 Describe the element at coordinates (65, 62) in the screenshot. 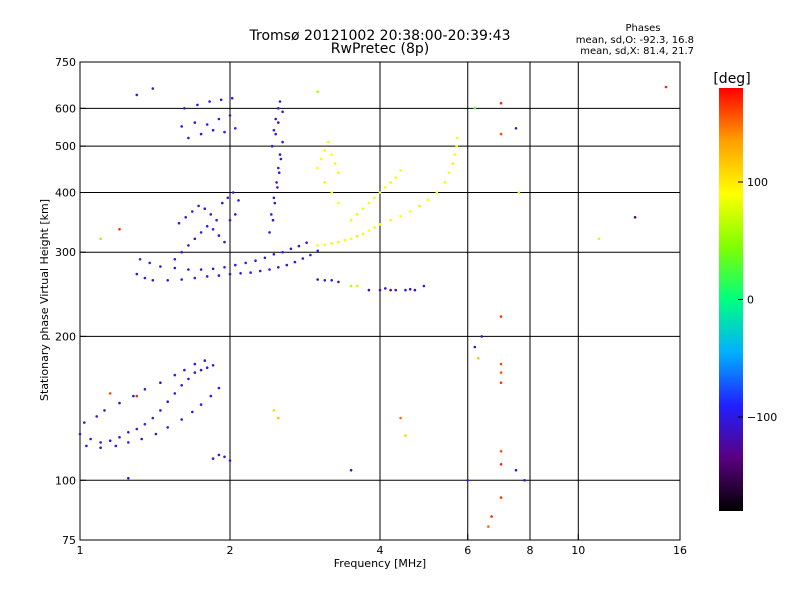

I see `y-tick-label: 750` at that location.